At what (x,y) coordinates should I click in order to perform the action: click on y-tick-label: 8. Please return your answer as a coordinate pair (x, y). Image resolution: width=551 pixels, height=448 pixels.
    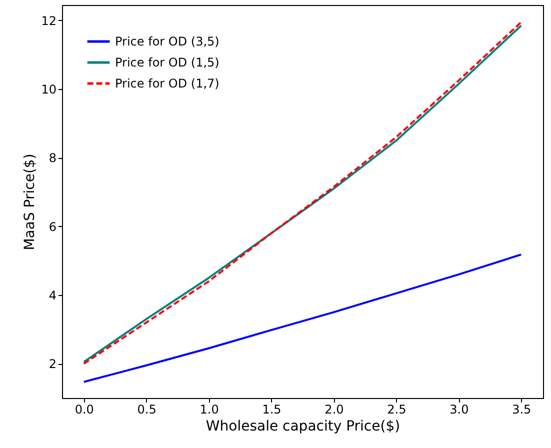
    Looking at the image, I should click on (52, 158).